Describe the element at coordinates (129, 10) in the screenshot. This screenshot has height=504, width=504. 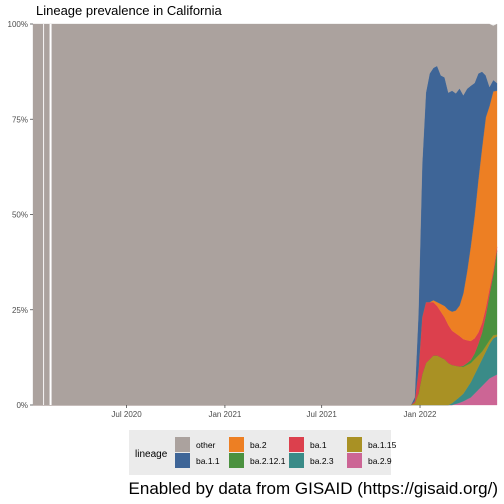
I see `chart-title: Lineage prevalence in California` at that location.